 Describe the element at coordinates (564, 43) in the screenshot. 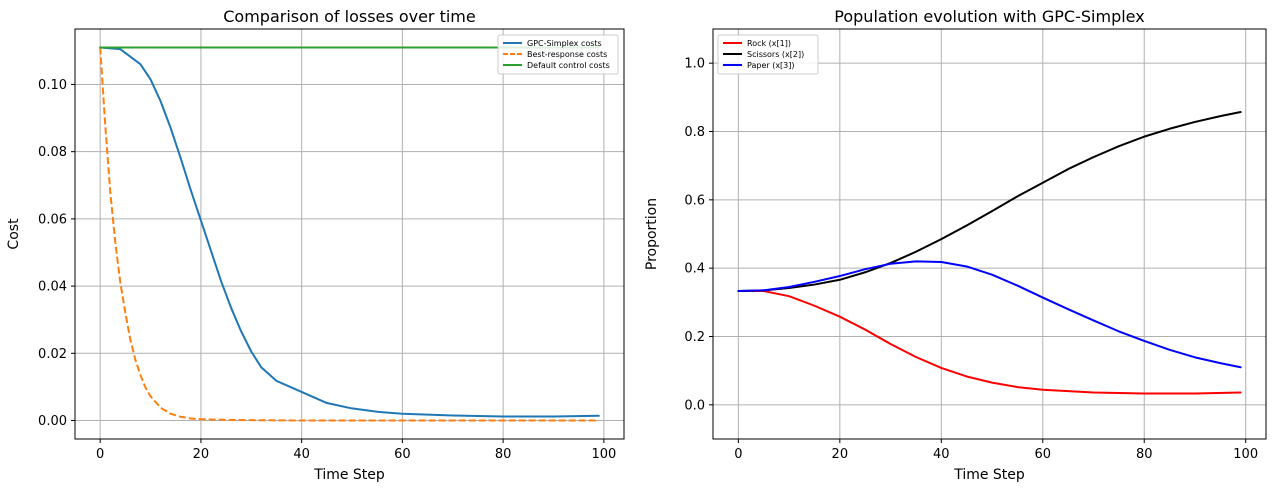

I see `legend-label: GPC-Simplex costs` at that location.